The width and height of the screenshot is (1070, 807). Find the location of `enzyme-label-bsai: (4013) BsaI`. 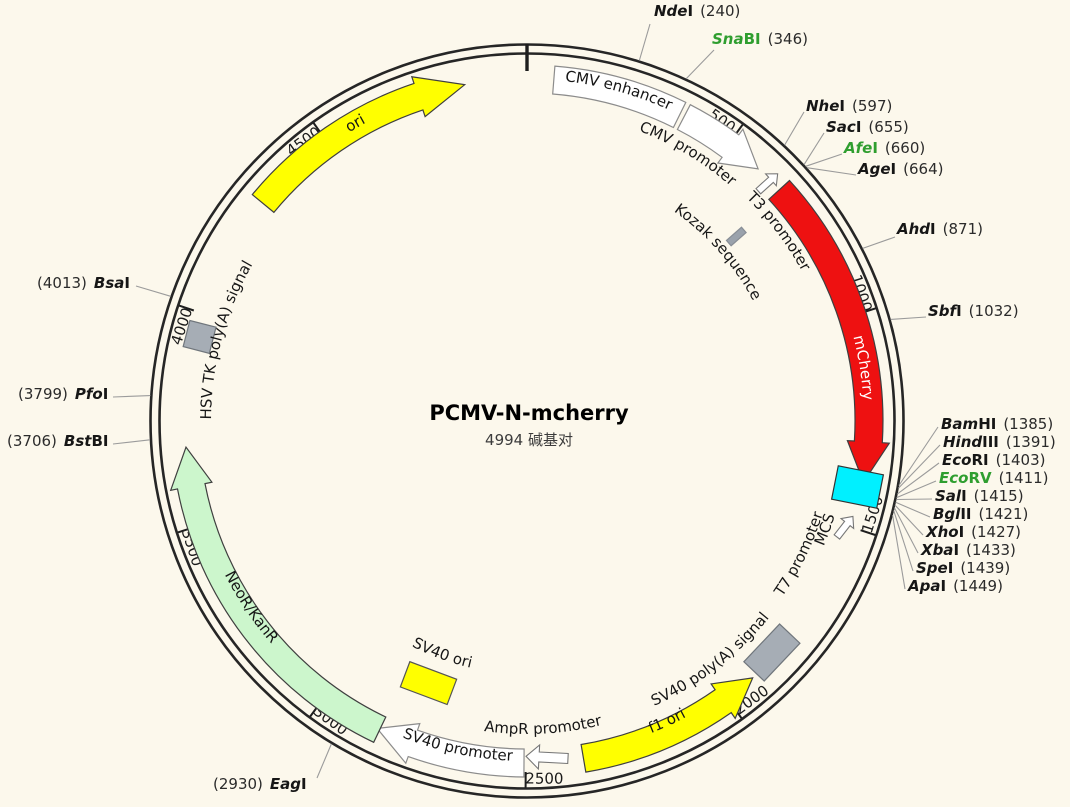

enzyme-label-bsai: (4013) BsaI is located at coordinates (83, 283).